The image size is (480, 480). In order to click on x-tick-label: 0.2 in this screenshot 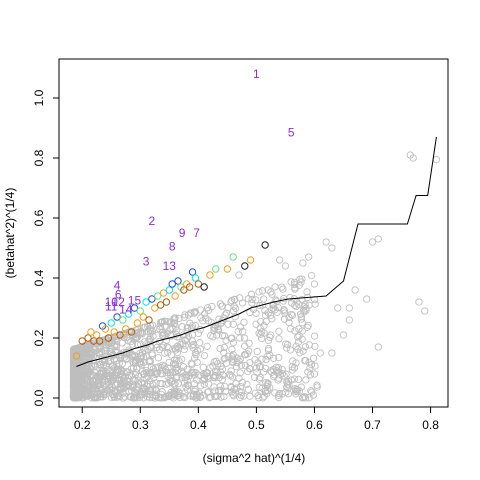, I will do `click(82, 425)`.